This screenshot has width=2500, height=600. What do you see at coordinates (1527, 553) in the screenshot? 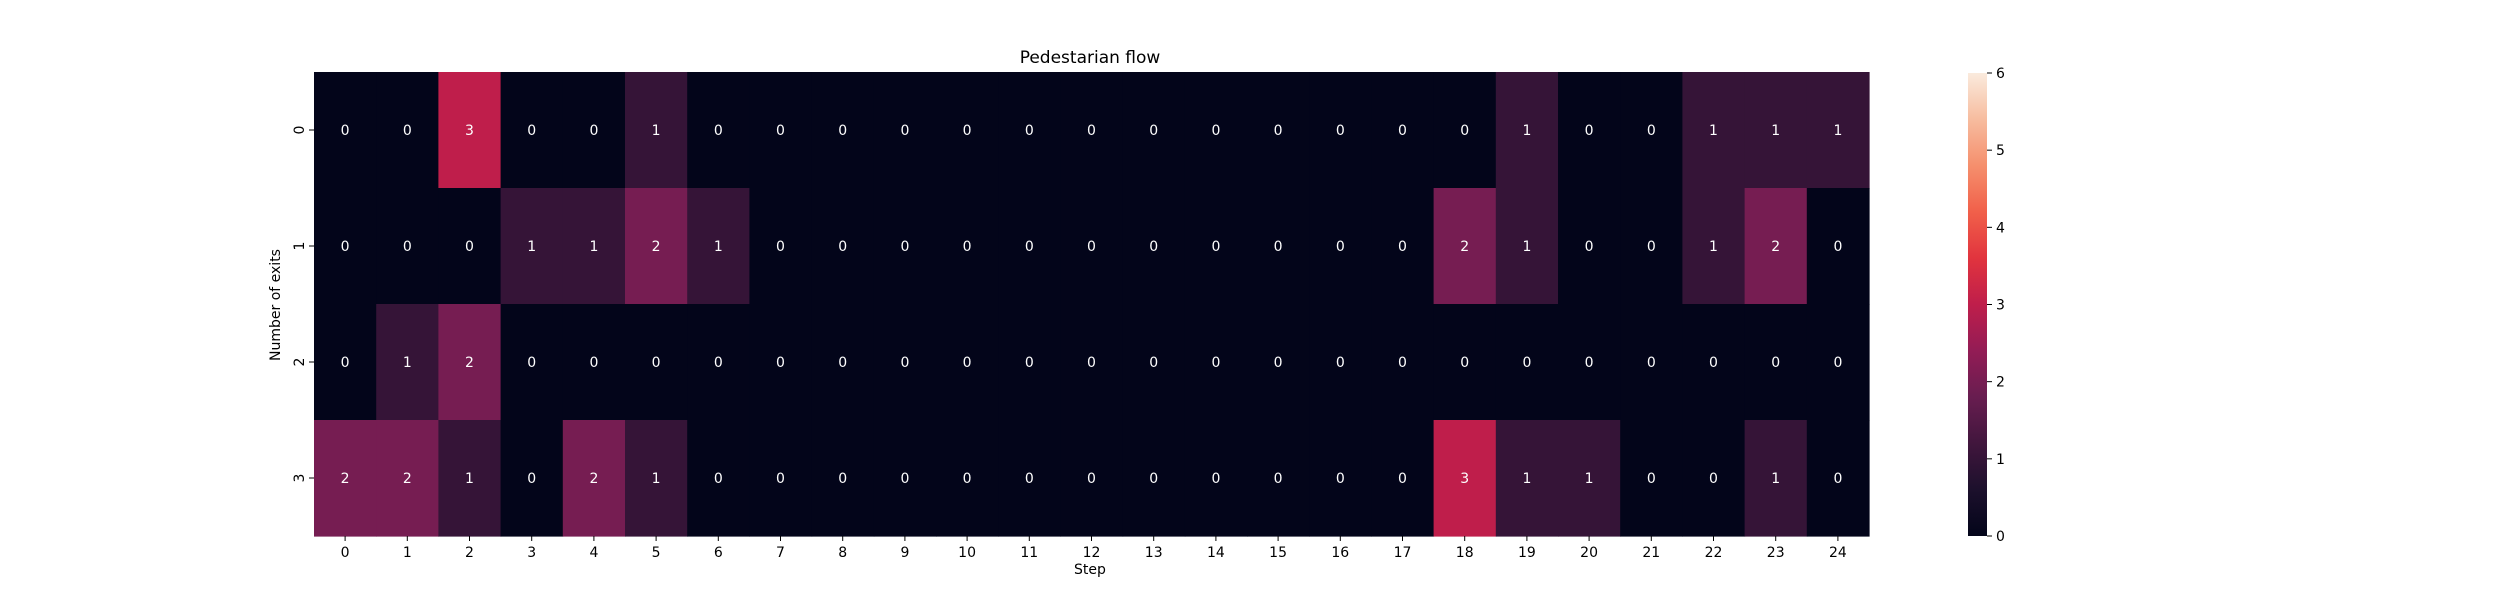
I see `x-tick-label: 19` at bounding box center [1527, 553].